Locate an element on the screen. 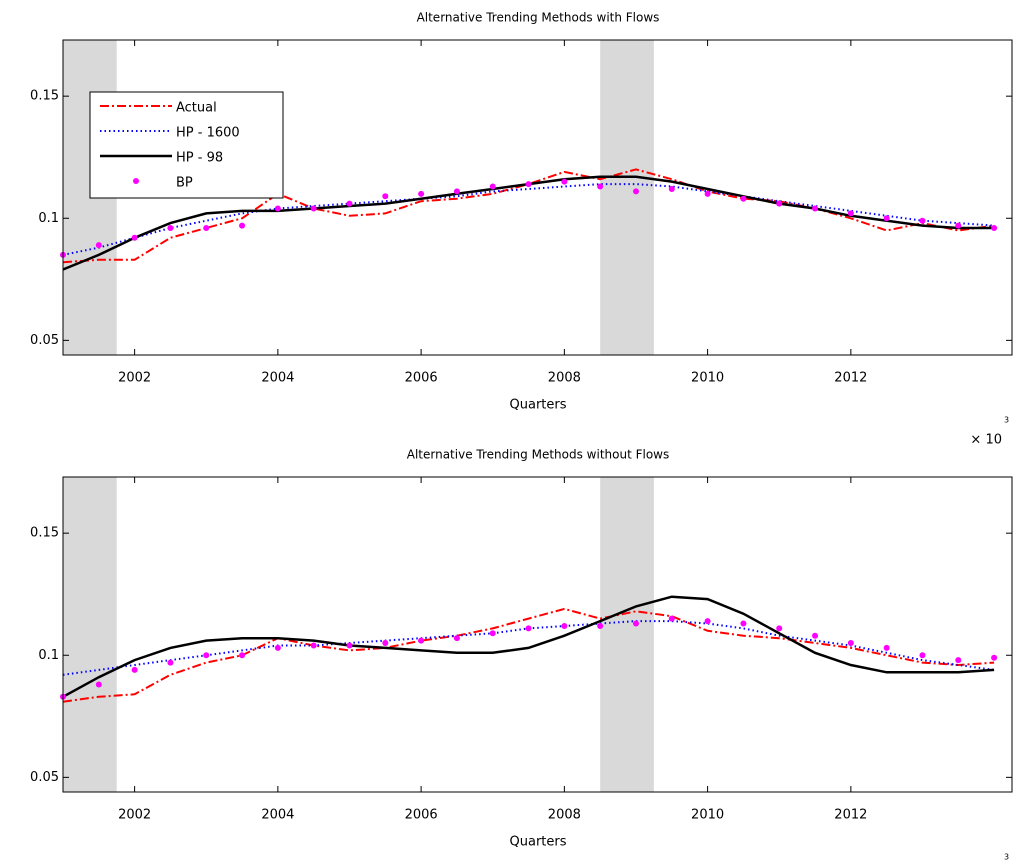  legend-label: HP - 98 is located at coordinates (199, 158).